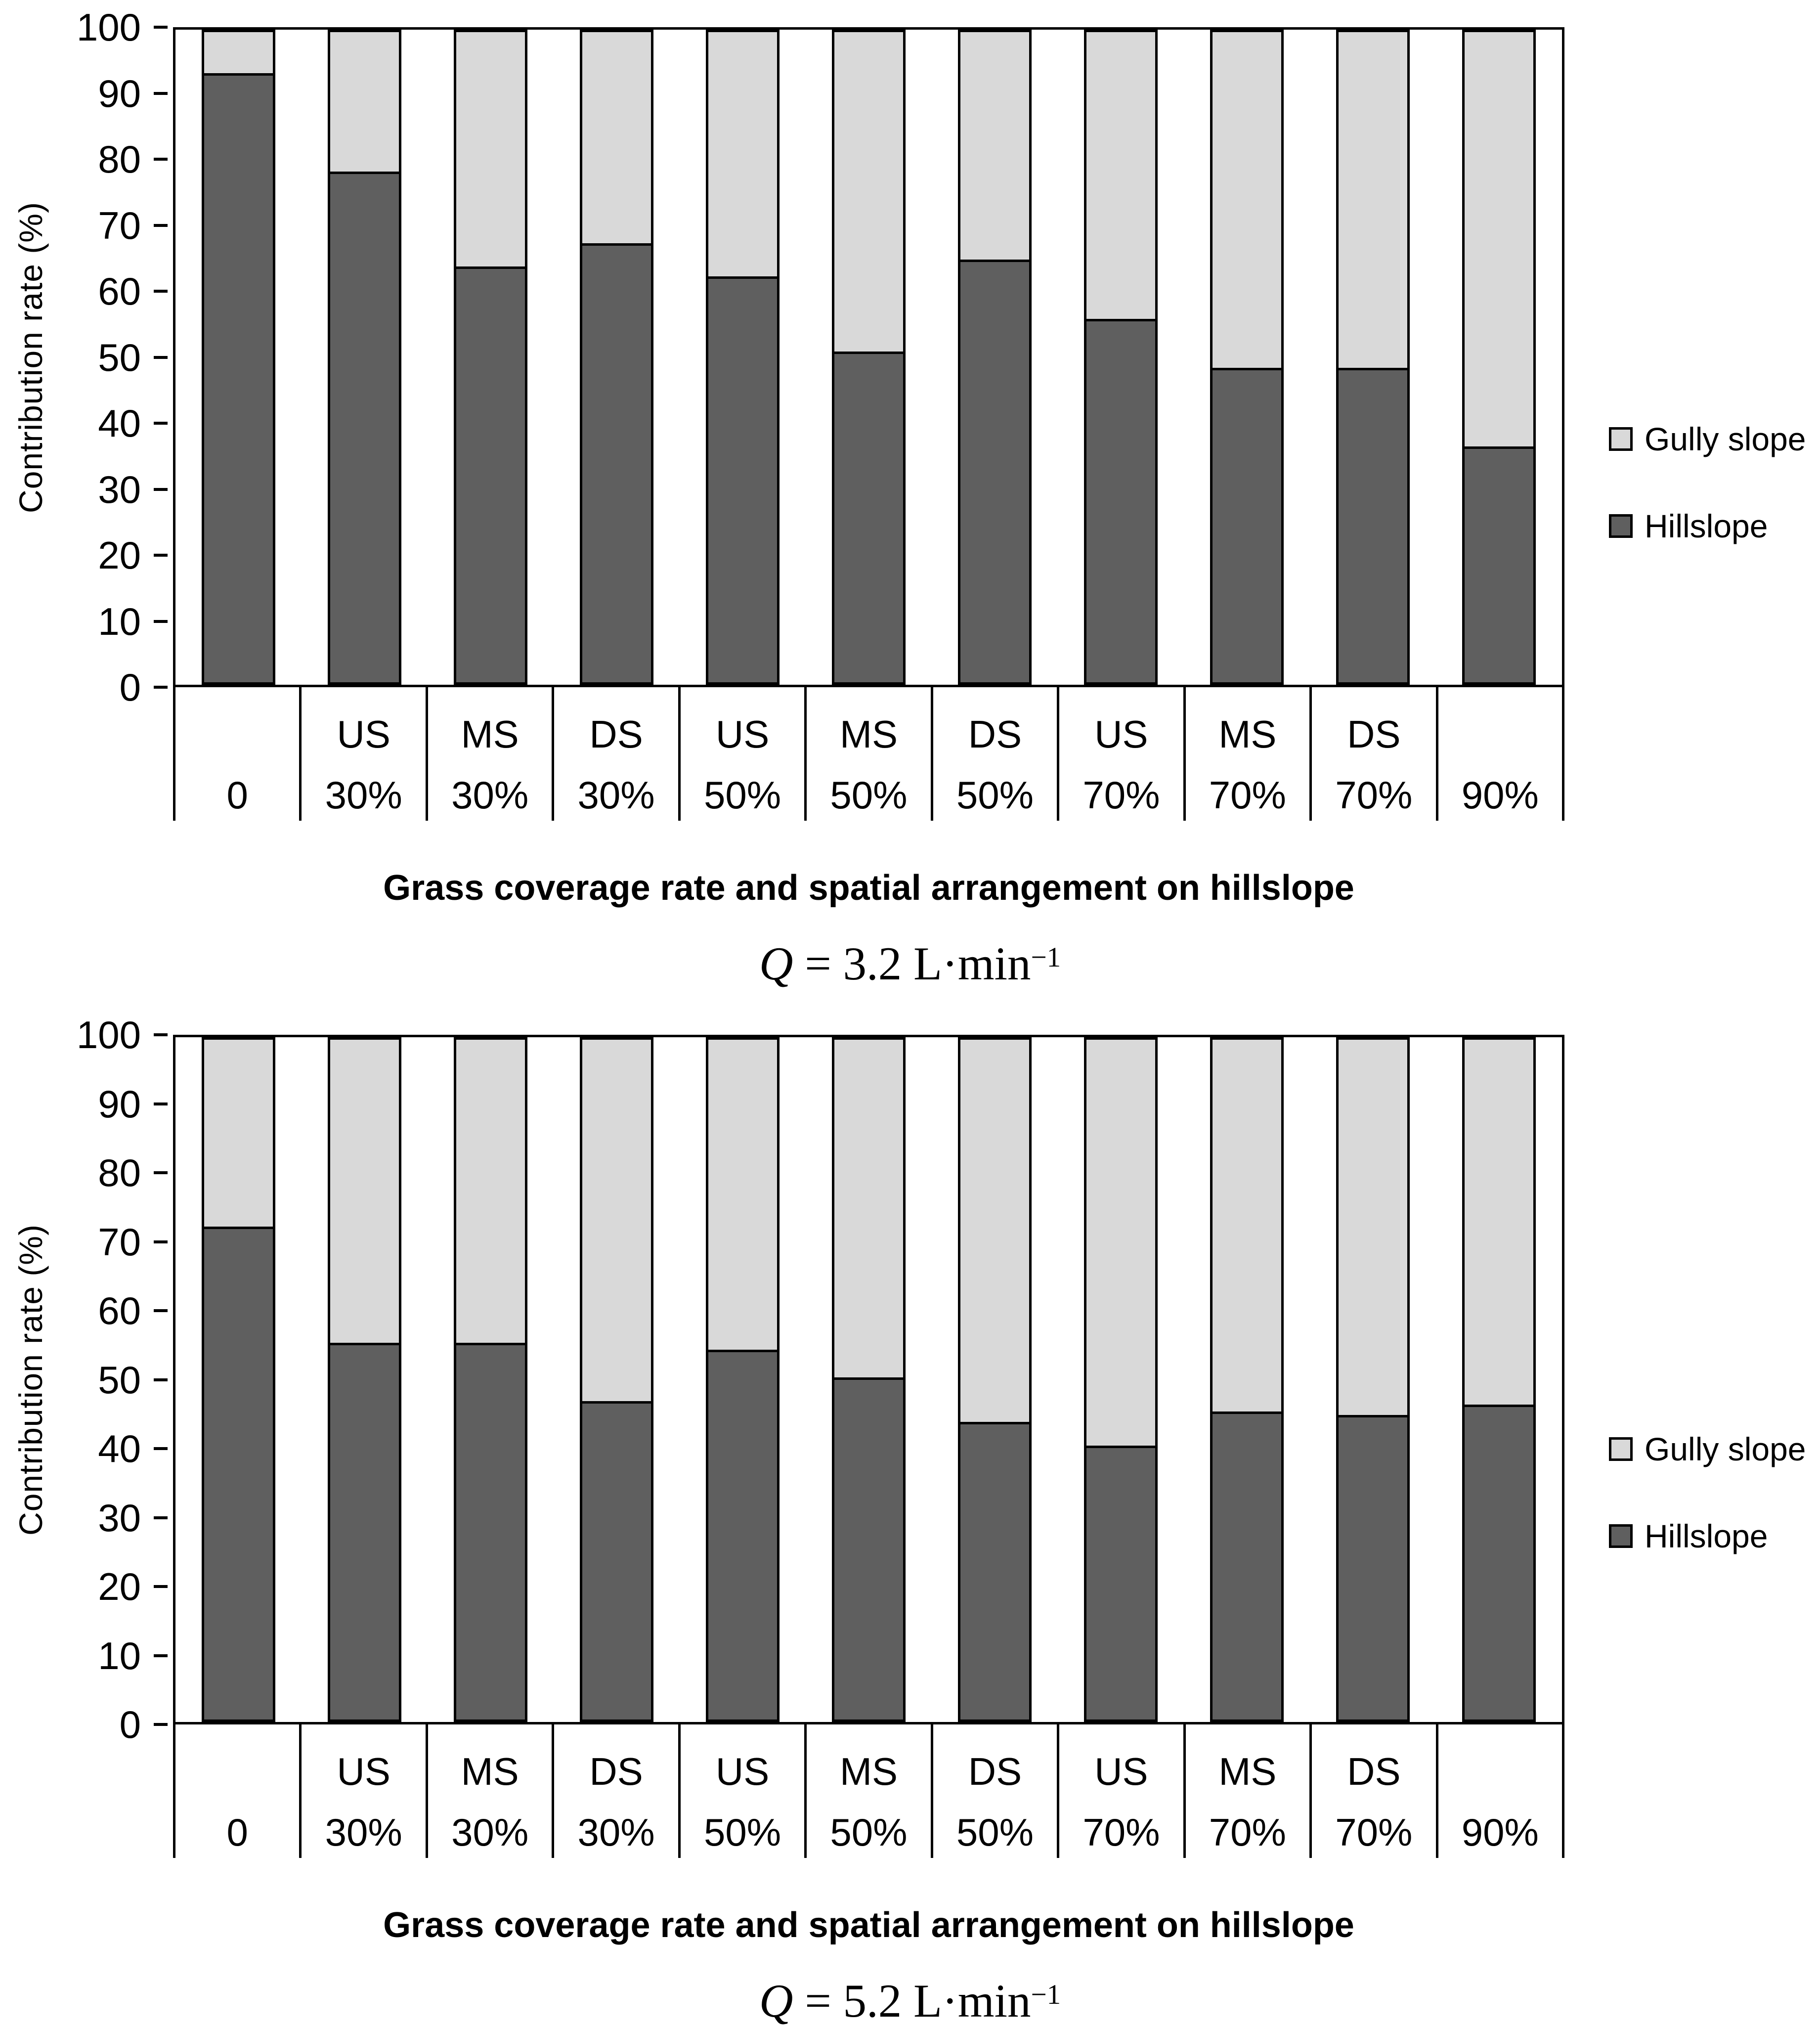 The width and height of the screenshot is (1820, 2029). Describe the element at coordinates (108, 1035) in the screenshot. I see `y-tick-label: 100` at that location.